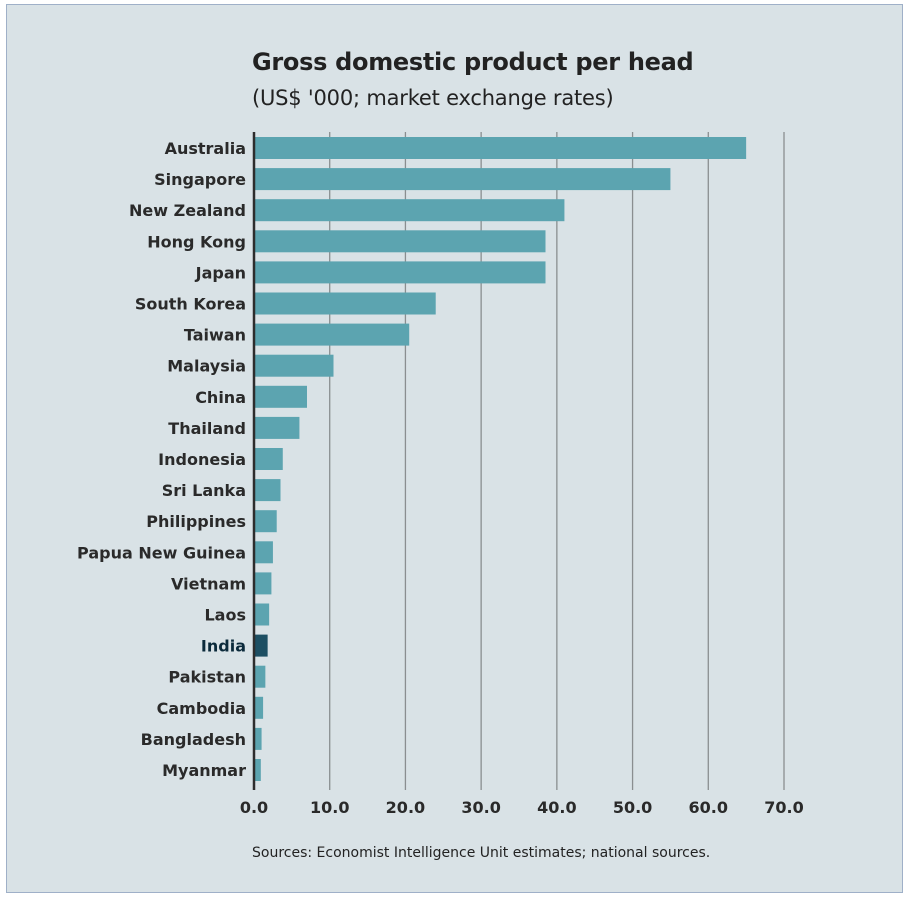  Describe the element at coordinates (220, 272) in the screenshot. I see `category-label: Japan` at that location.